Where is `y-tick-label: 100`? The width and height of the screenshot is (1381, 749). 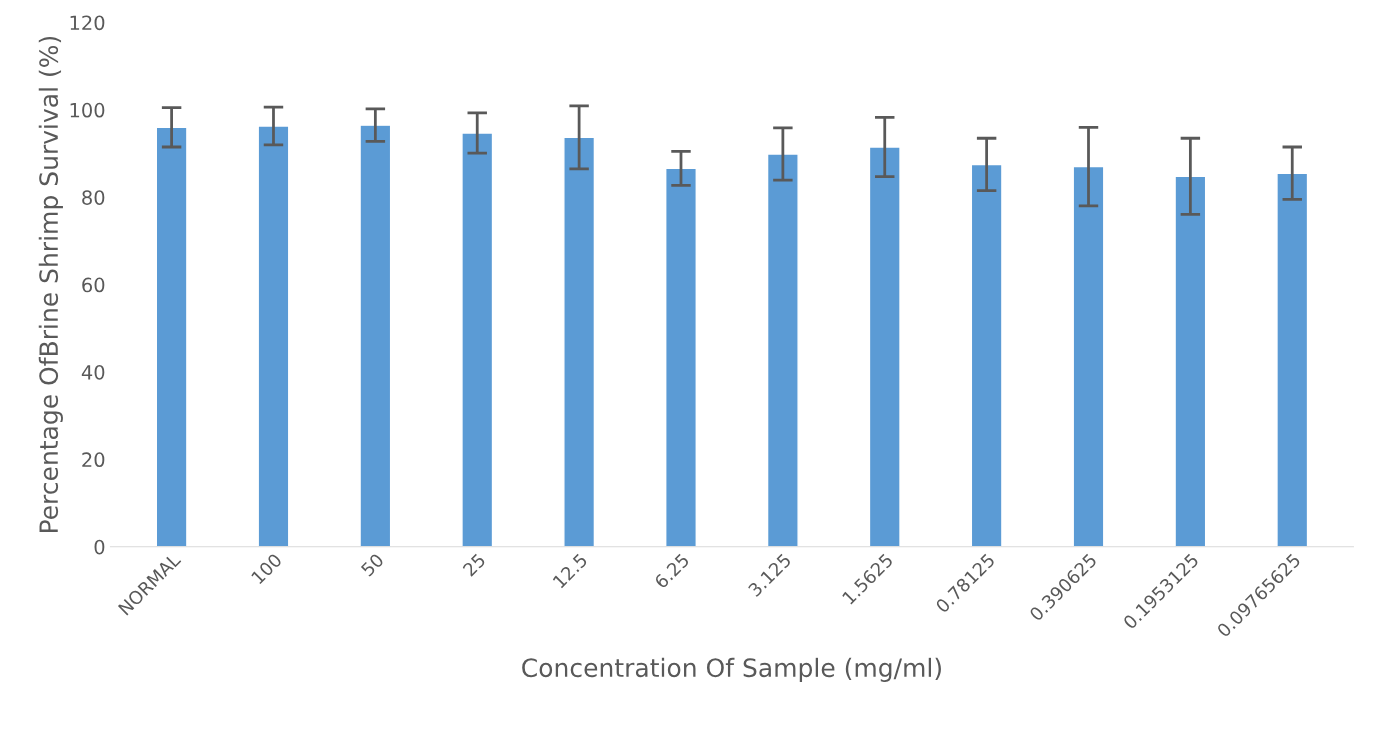 y-tick-label: 100 is located at coordinates (87, 110).